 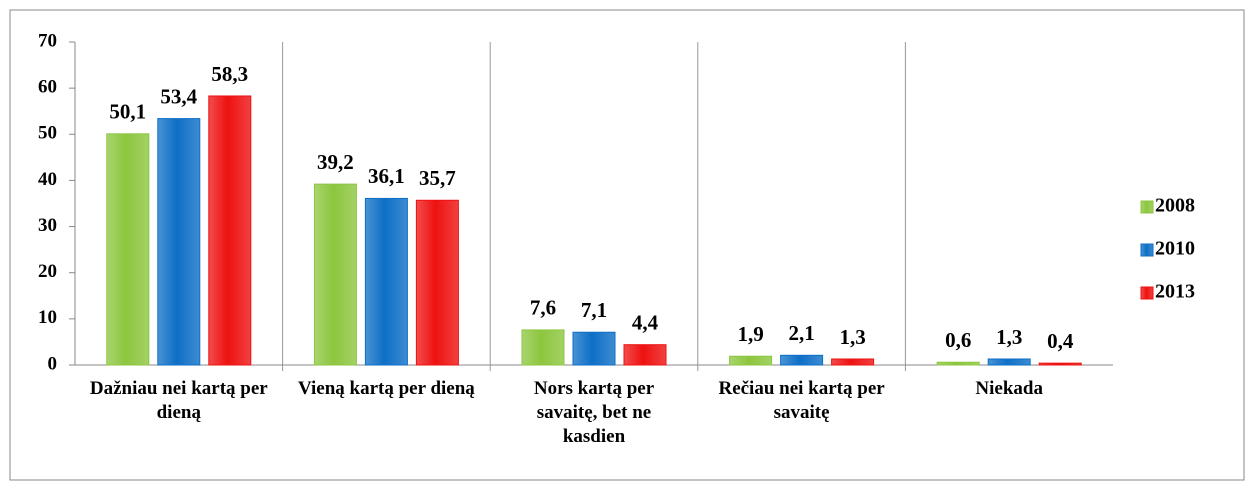 What do you see at coordinates (1060, 341) in the screenshot?
I see `data-label: 0,4` at bounding box center [1060, 341].